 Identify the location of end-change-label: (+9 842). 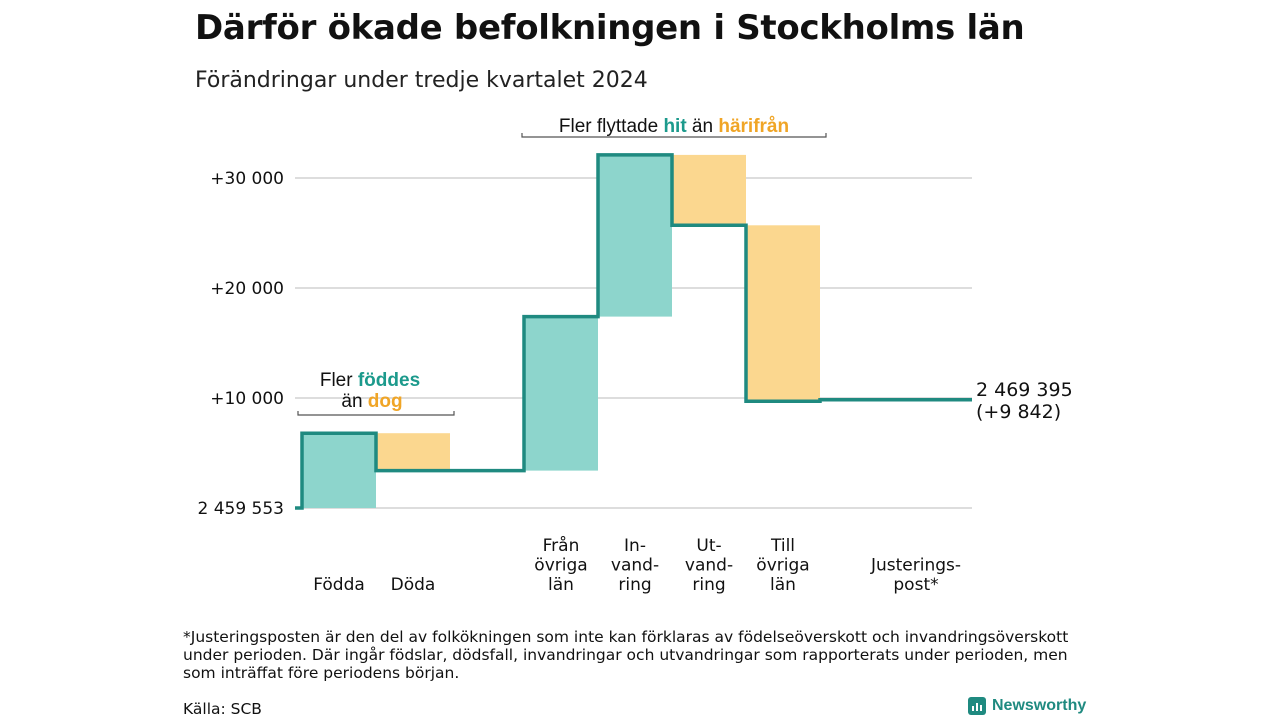
(1018, 412).